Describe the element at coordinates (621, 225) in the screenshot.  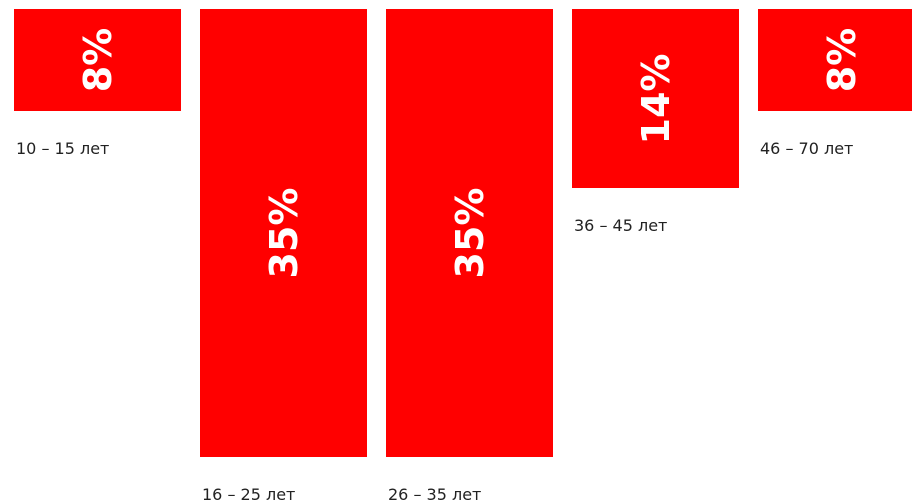
I see `category-label: 36 – 45 лет` at that location.